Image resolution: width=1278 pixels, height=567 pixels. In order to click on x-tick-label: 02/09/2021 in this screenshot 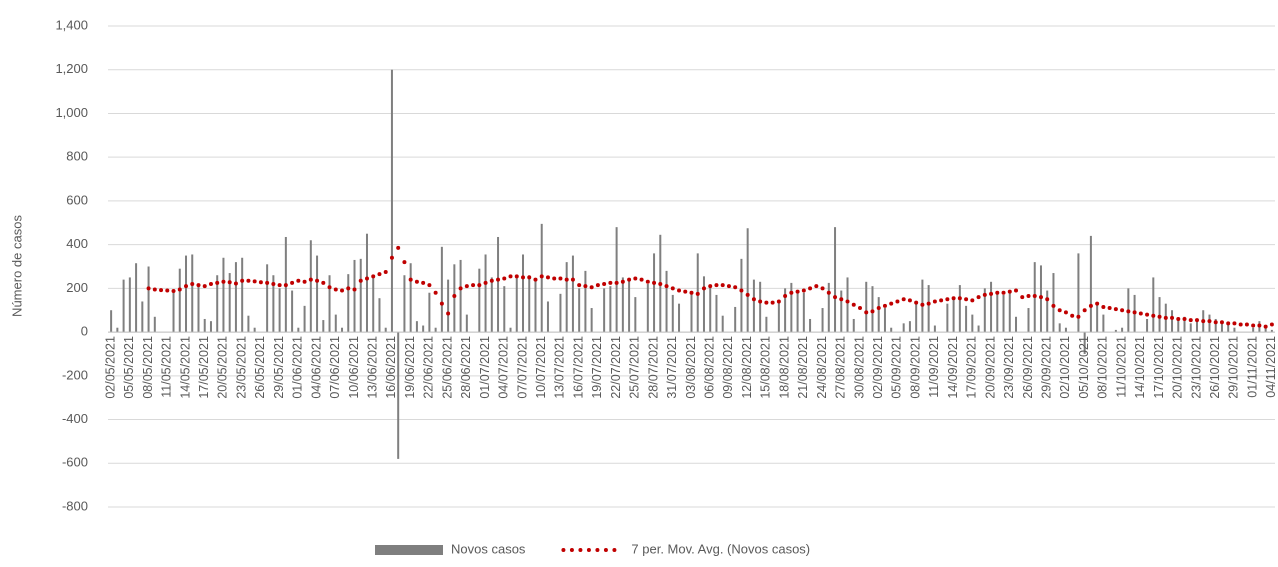, I will do `click(878, 367)`.